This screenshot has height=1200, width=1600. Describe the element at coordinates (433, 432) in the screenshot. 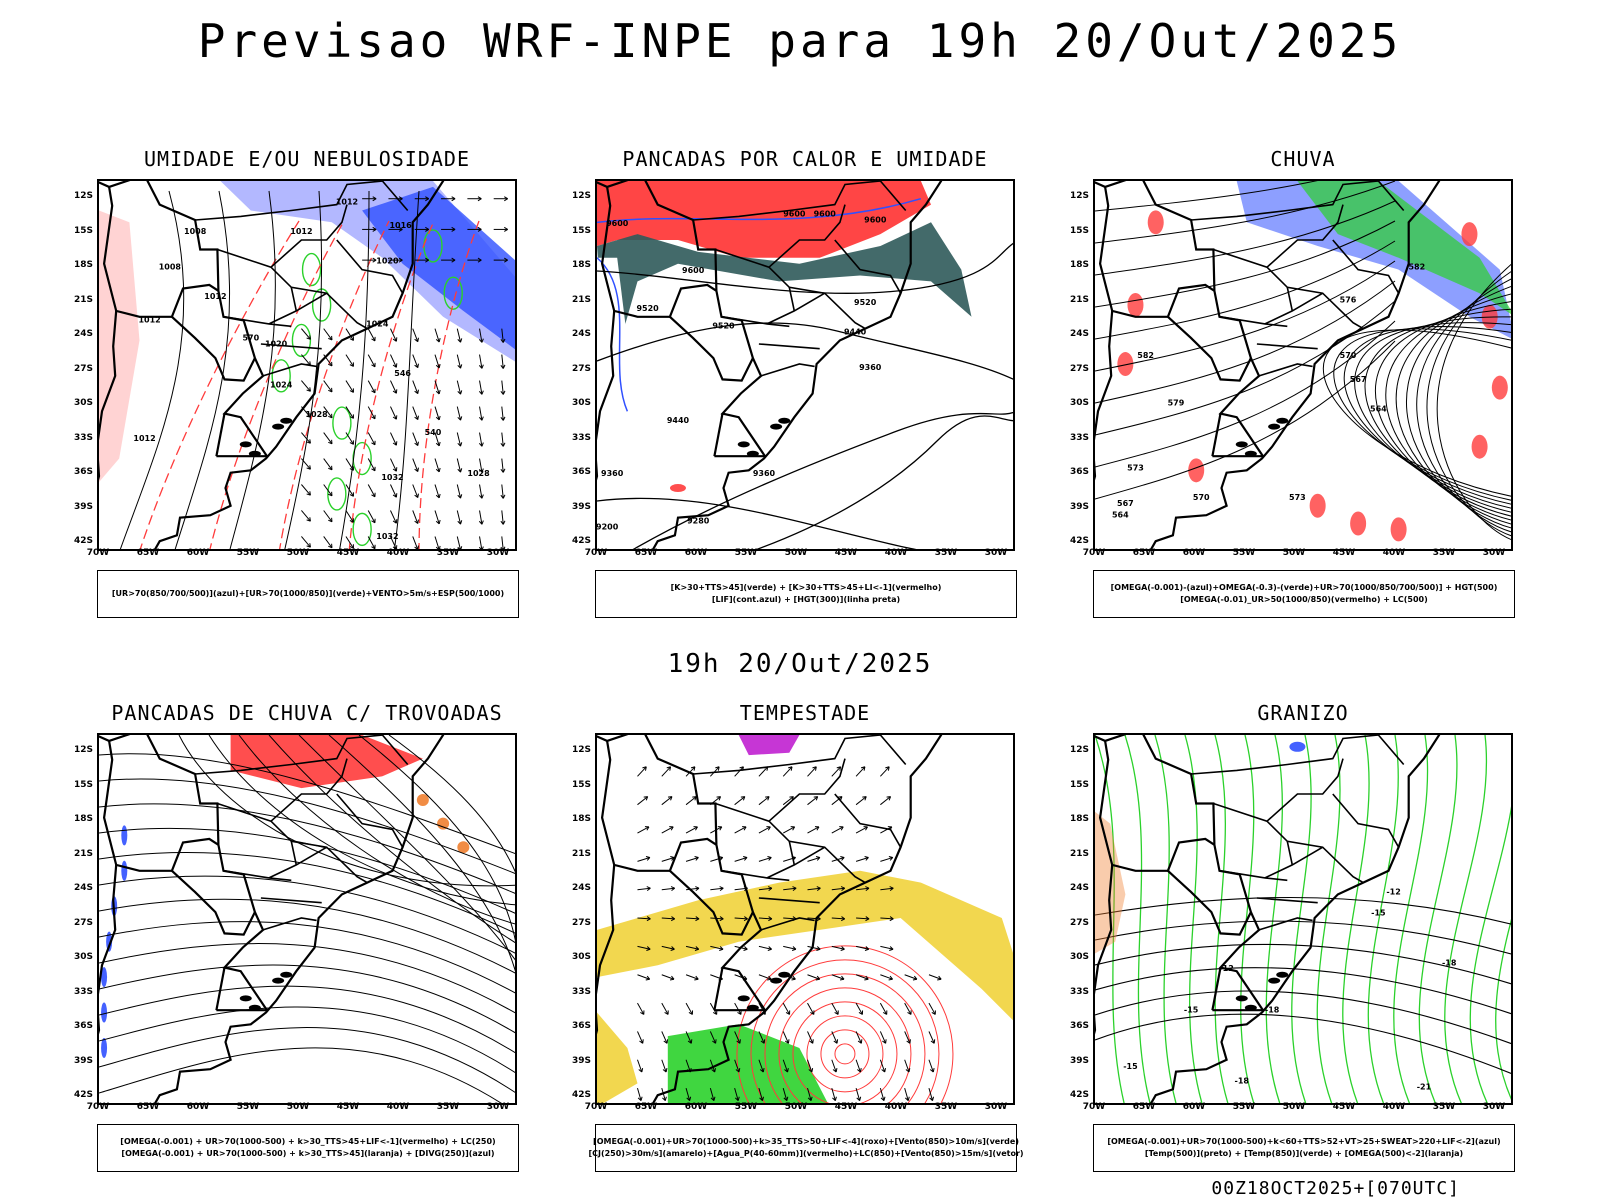

I see `contour-label: 540` at that location.